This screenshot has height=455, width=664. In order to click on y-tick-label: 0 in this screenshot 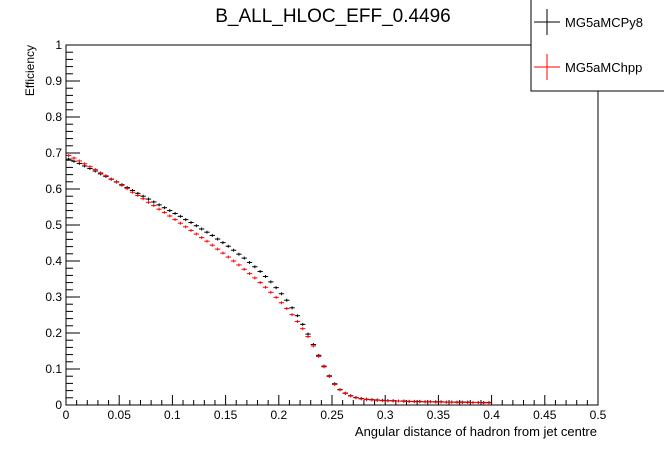, I will do `click(58, 405)`.